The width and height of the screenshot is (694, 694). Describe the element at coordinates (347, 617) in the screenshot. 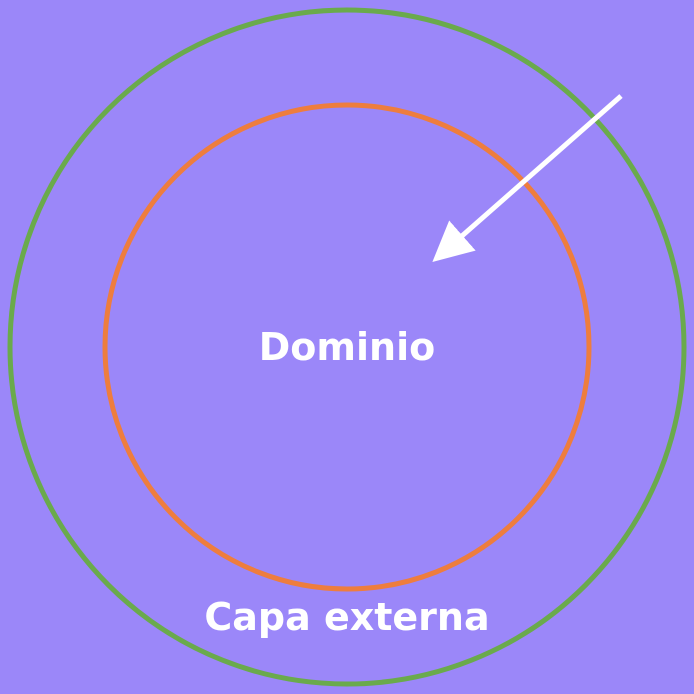

I see `outer-layer-label: Capa externa` at that location.